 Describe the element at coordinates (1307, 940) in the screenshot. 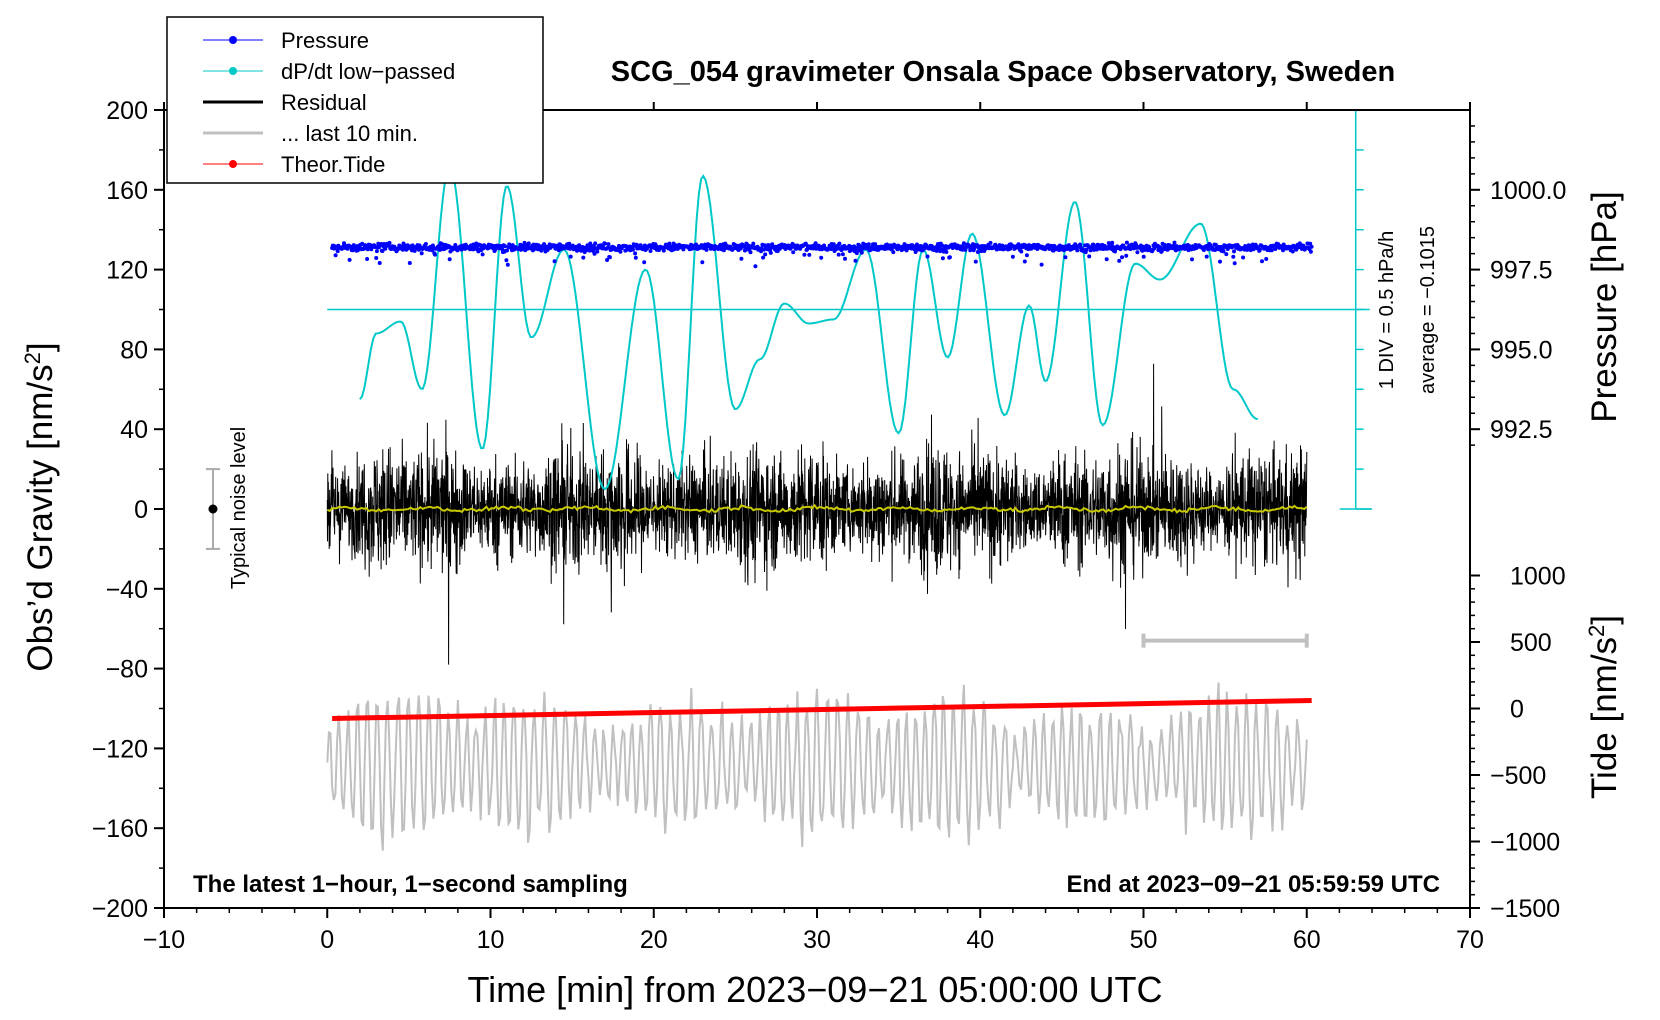

I see `x-tick-label: 60` at that location.